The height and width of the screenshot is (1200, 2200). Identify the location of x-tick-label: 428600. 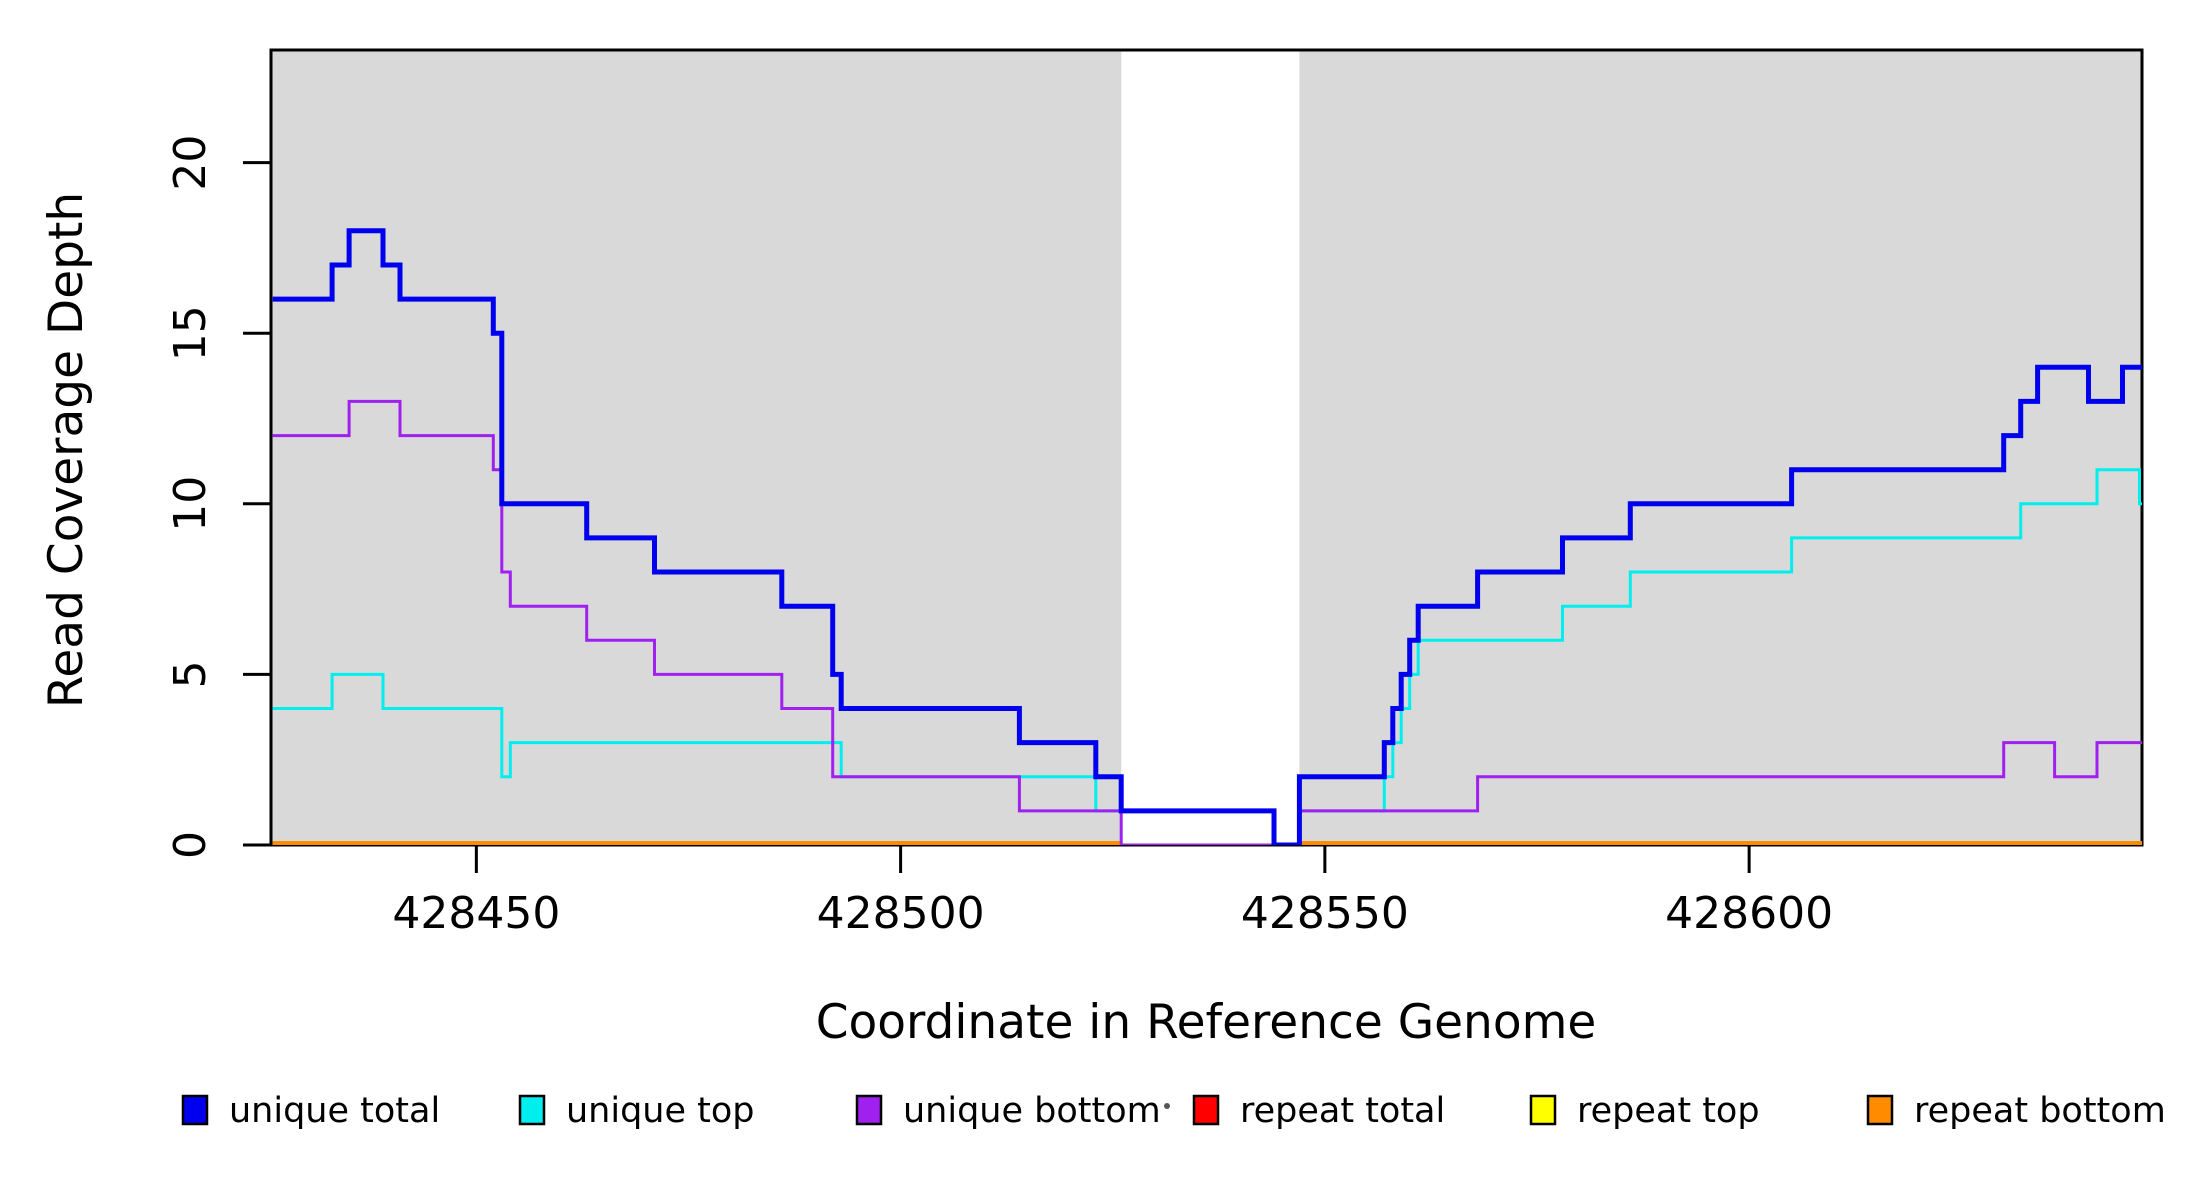
(1749, 913).